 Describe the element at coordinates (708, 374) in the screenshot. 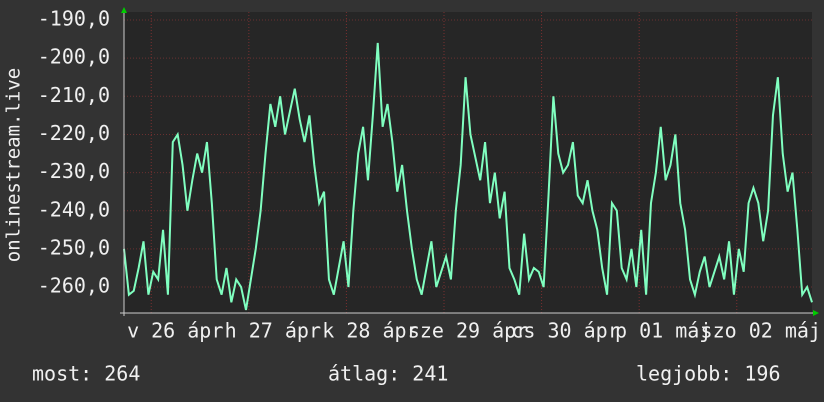

I see `stat-best: legjobb: 196` at that location.